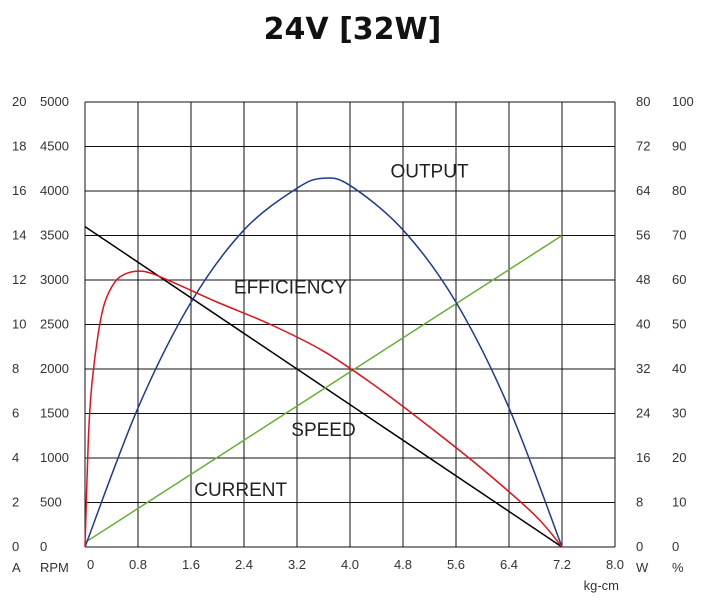 This screenshot has height=600, width=705. I want to click on x-tick-label: 3.2, so click(297, 564).